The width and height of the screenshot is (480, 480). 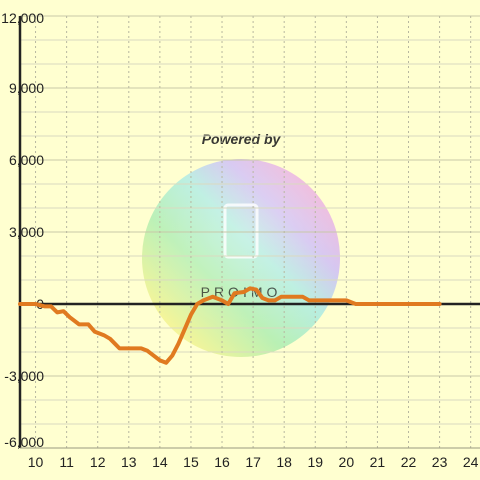 What do you see at coordinates (98, 462) in the screenshot?
I see `x-tick-label: 12` at bounding box center [98, 462].